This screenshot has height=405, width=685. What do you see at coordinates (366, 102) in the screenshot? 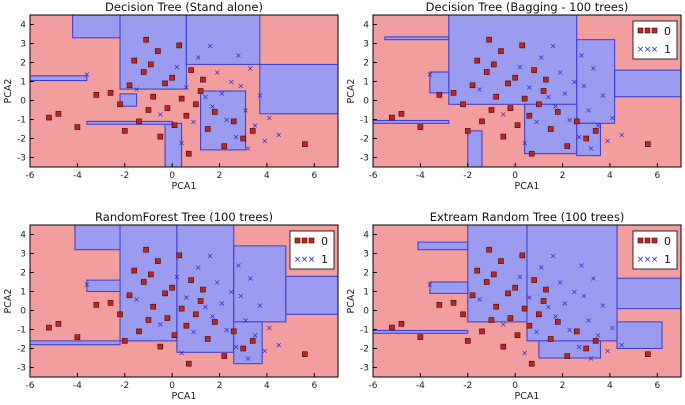
I see `y-tick-label: 0` at bounding box center [366, 102].